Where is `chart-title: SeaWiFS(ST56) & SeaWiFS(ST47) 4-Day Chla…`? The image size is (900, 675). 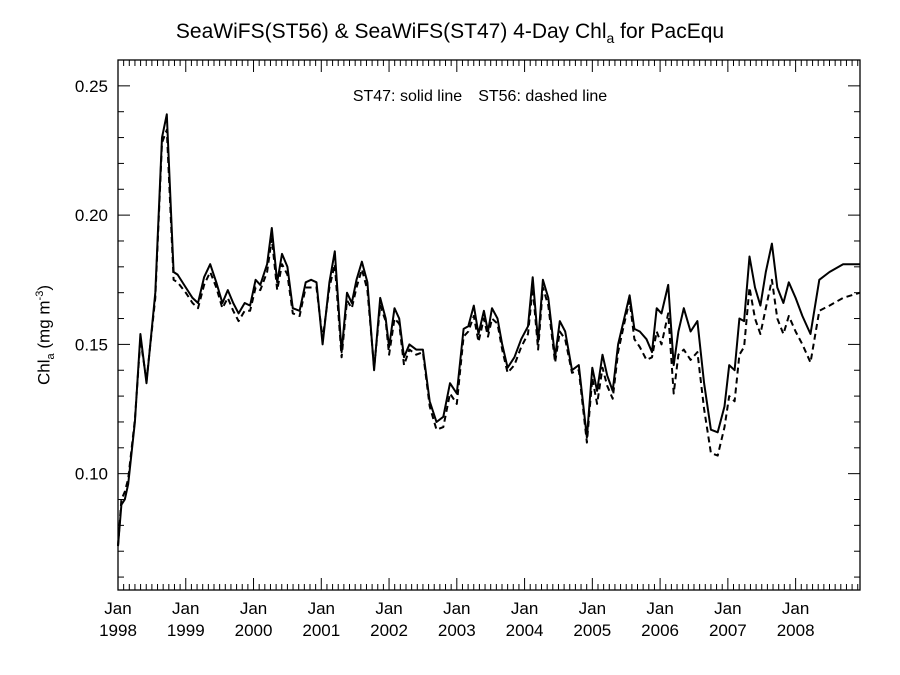 chart-title: SeaWiFS(ST56) & SeaWiFS(ST47) 4-Day Chla… is located at coordinates (450, 33).